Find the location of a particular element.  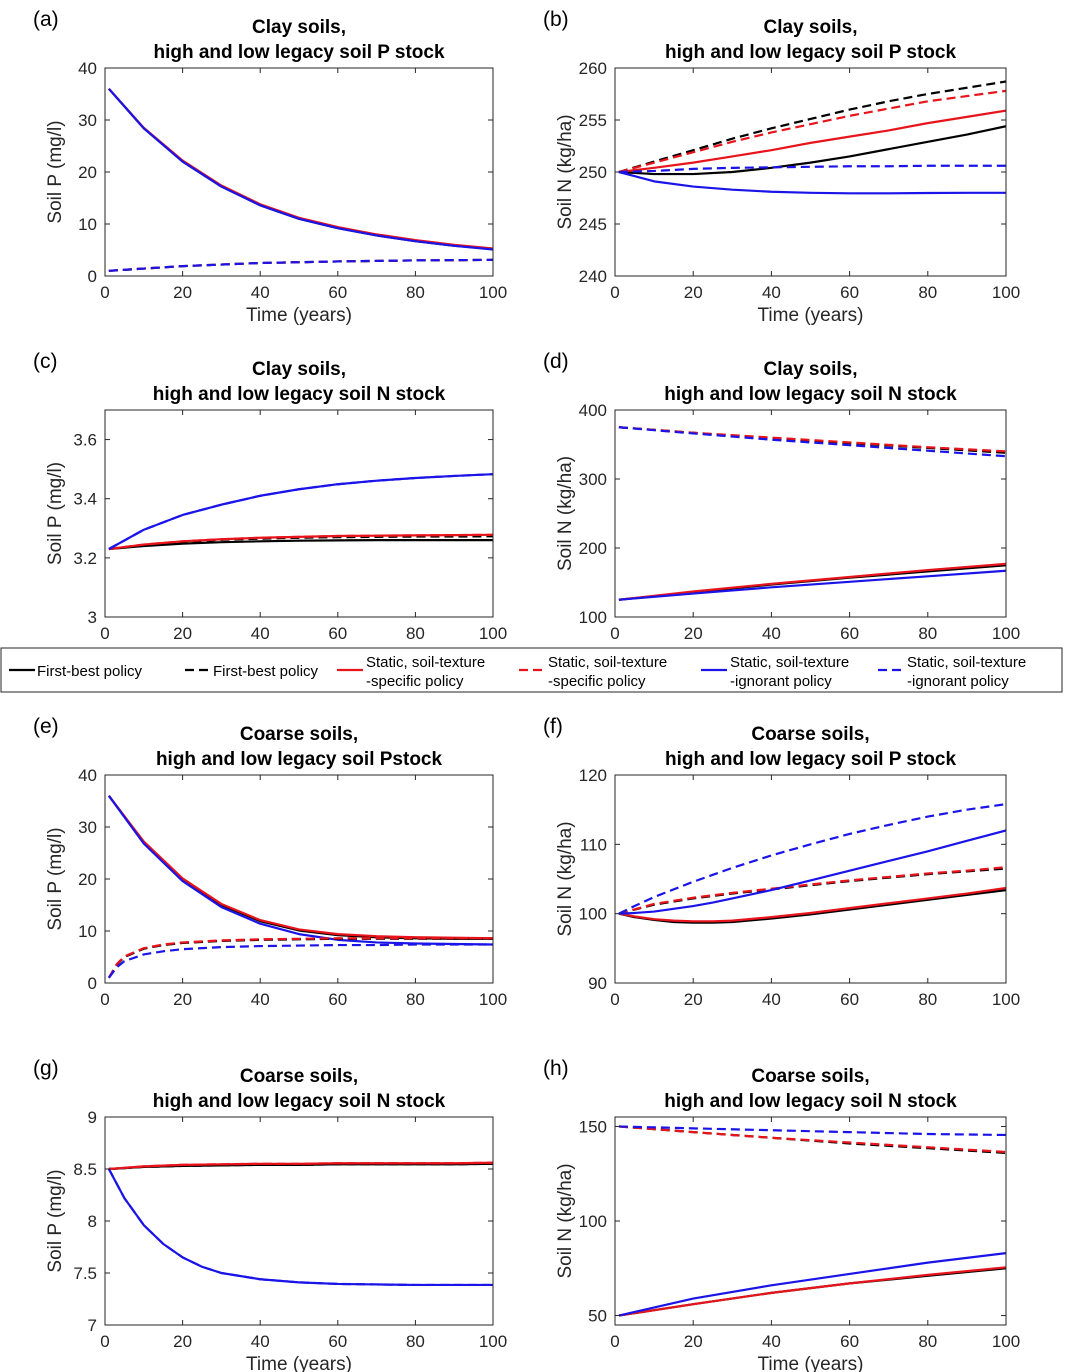

legend-label-1: First-best policy is located at coordinates (266, 671).